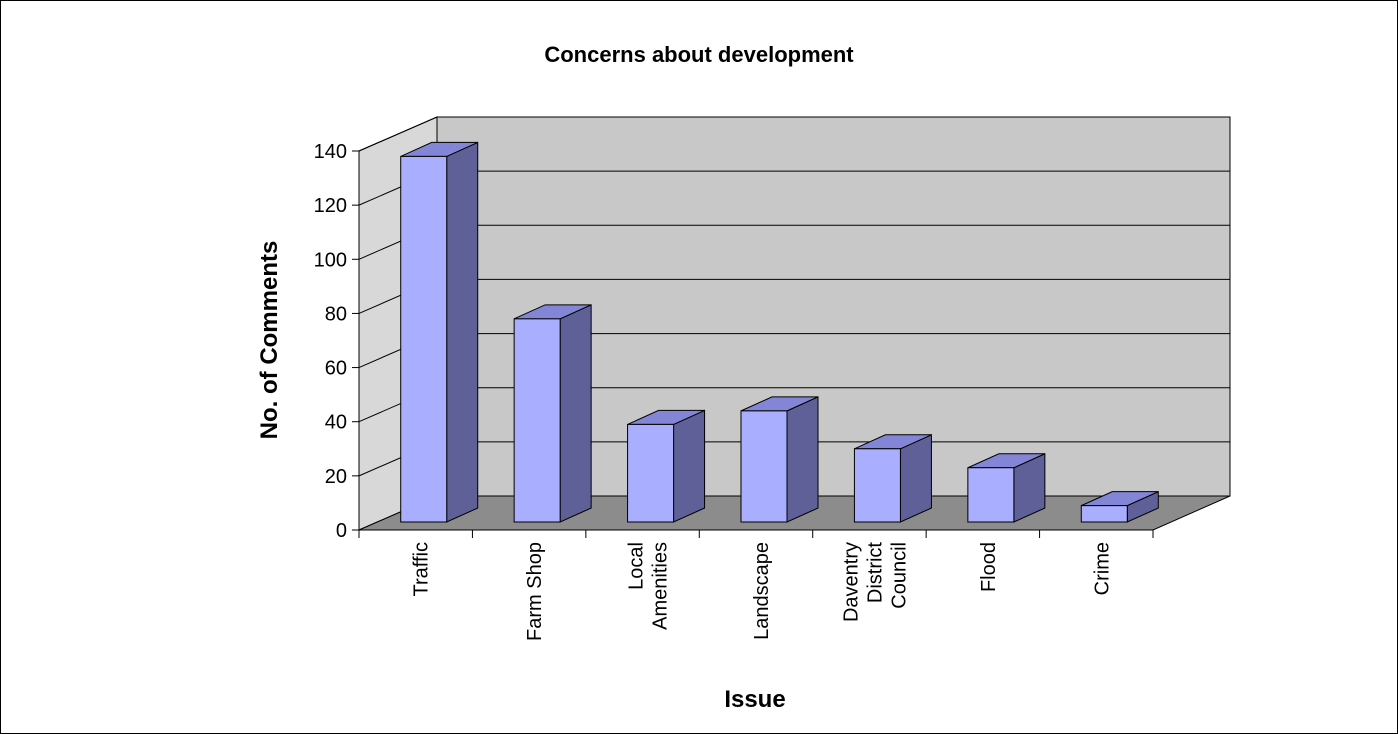  I want to click on x-axis-title: Issue, so click(754, 699).